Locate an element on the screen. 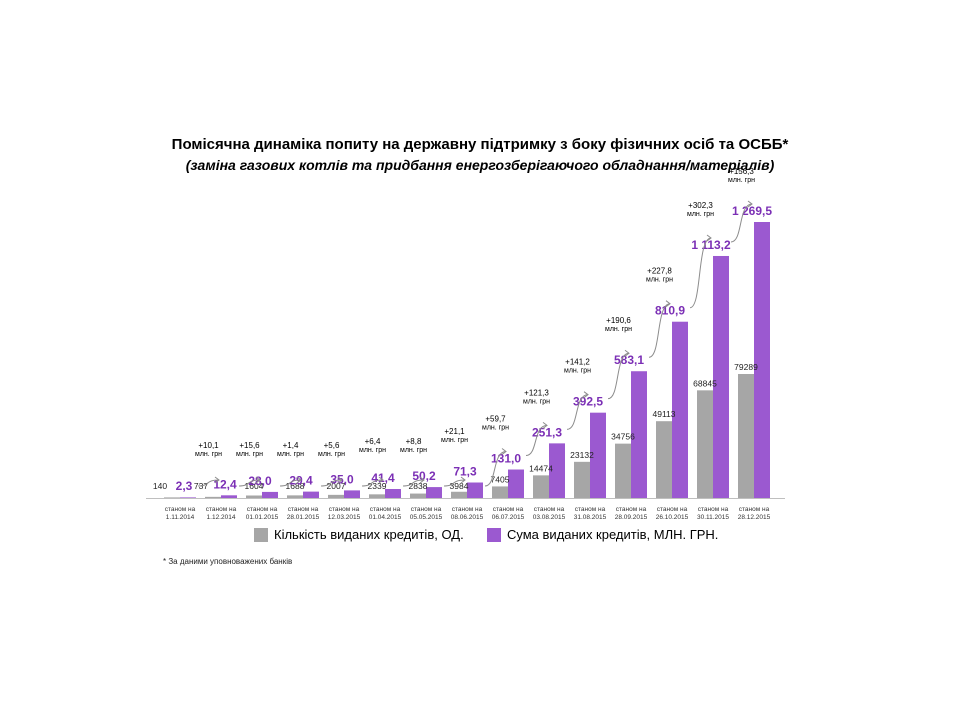 The width and height of the screenshot is (960, 702). tick-label-line1-14: станом на is located at coordinates (754, 509).